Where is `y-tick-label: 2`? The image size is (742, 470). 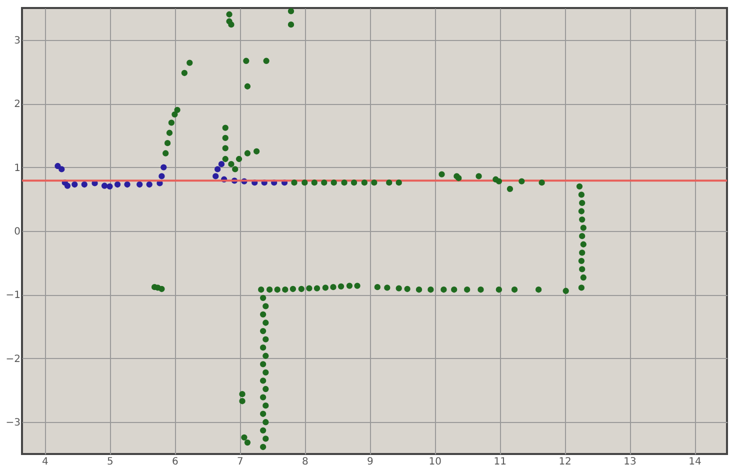 y-tick-label: 2 is located at coordinates (17, 104).